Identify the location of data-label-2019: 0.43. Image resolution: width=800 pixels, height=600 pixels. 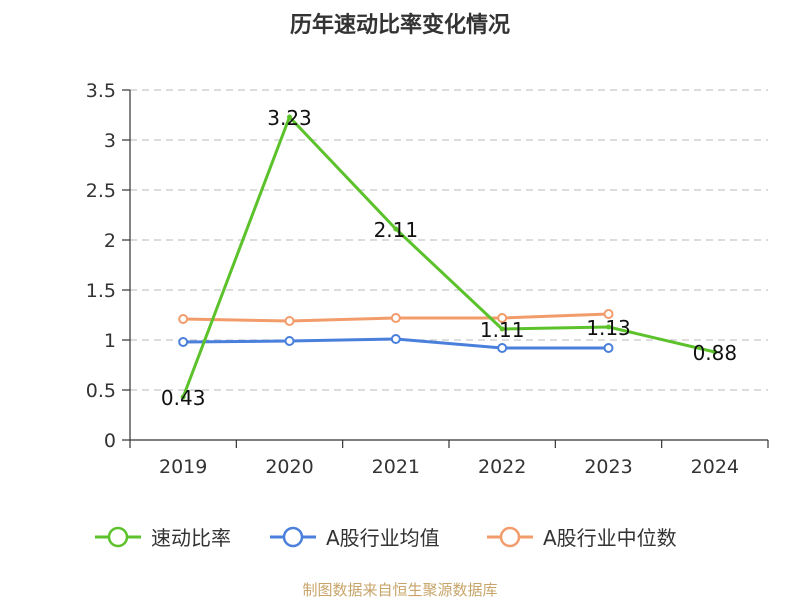
(183, 398).